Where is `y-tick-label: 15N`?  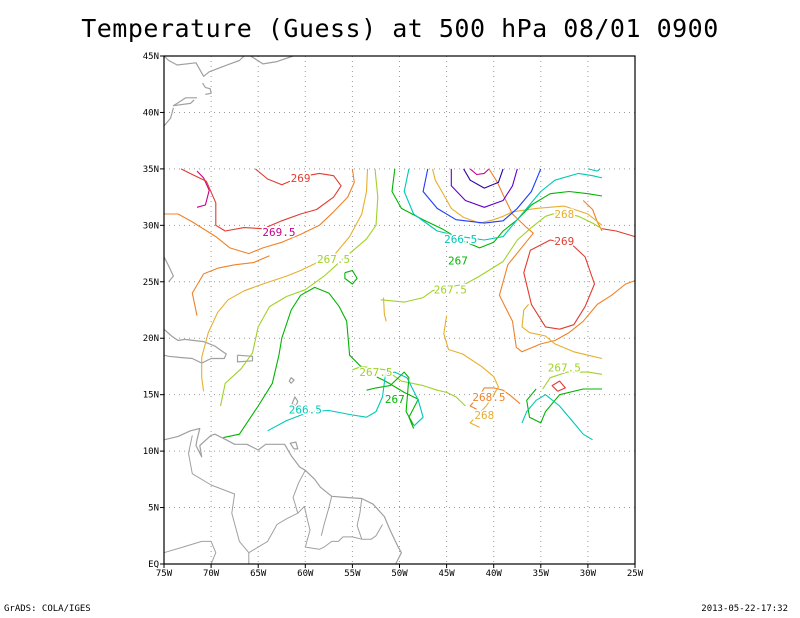
y-tick-label: 15N is located at coordinates (151, 396).